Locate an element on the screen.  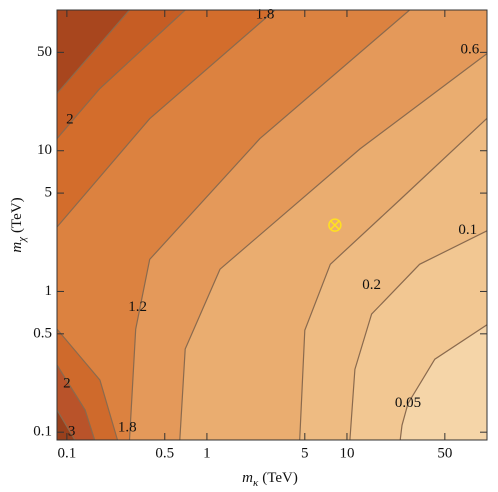
marker-circle is located at coordinates (335, 225).